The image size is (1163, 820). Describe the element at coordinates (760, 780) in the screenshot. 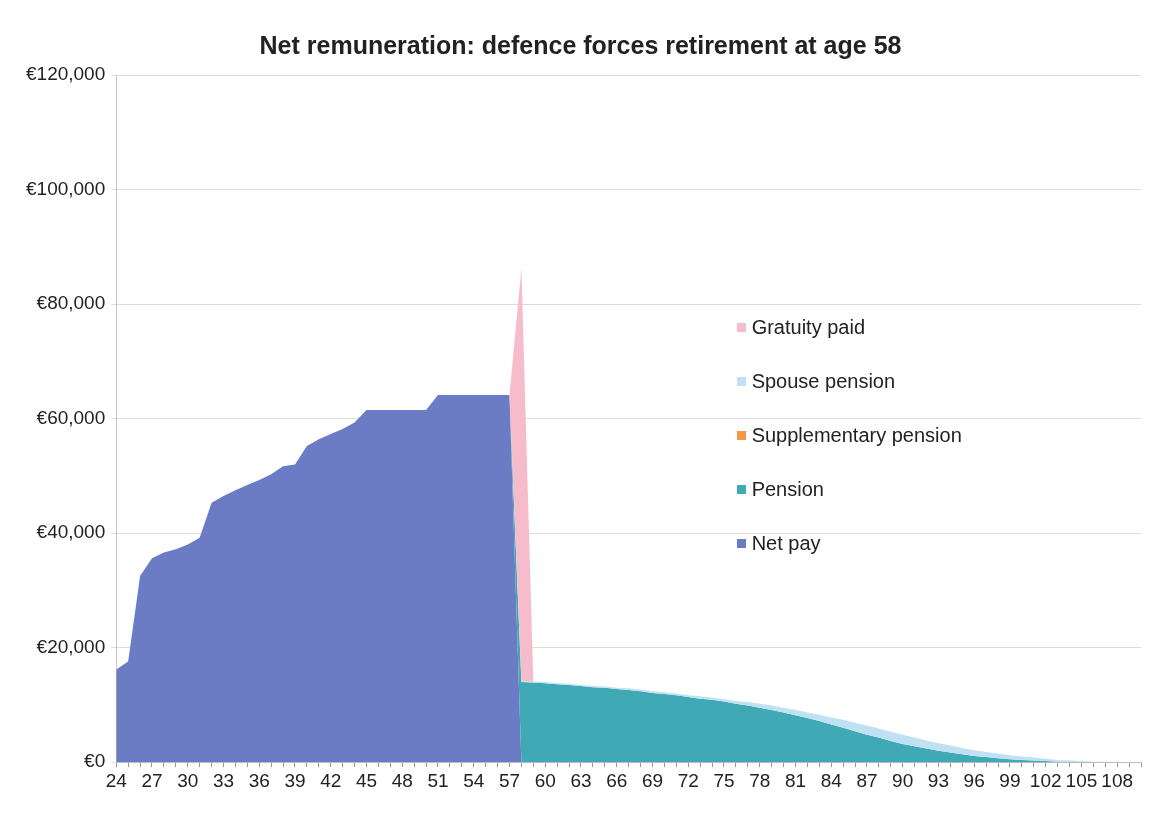

I see `x-tick-label: 78` at that location.